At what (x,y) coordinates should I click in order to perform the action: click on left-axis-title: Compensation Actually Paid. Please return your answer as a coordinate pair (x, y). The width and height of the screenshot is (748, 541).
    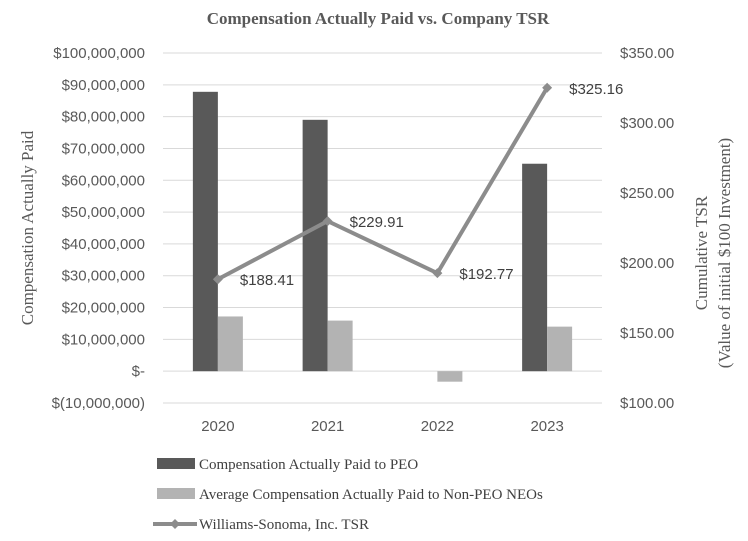
    Looking at the image, I should click on (27, 227).